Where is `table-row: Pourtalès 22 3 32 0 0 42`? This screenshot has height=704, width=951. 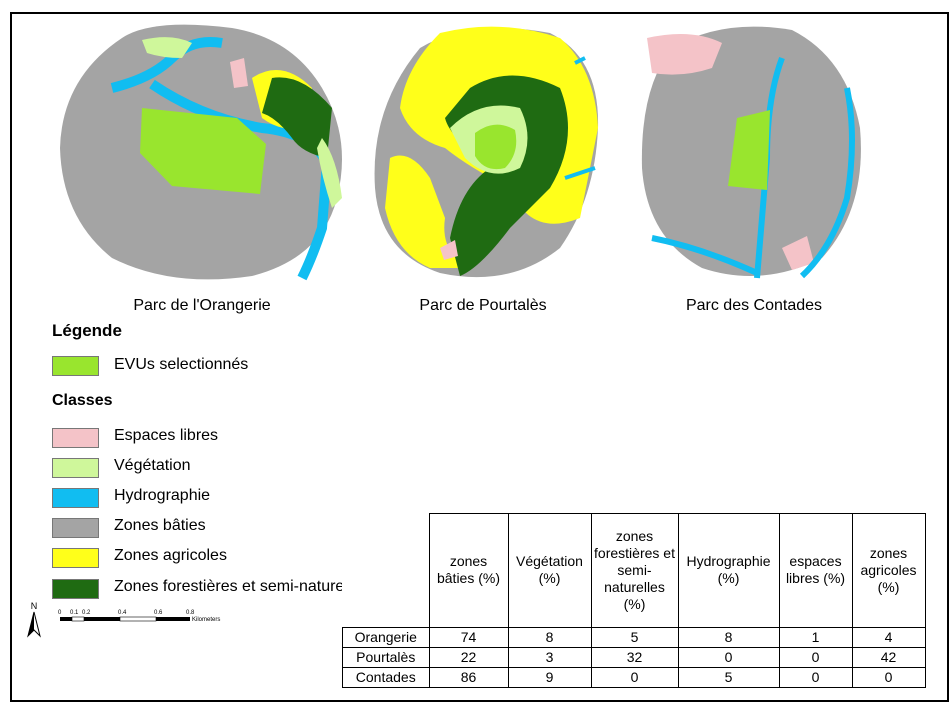
table-row: Pourtalès 22 3 32 0 0 42 is located at coordinates (634, 657).